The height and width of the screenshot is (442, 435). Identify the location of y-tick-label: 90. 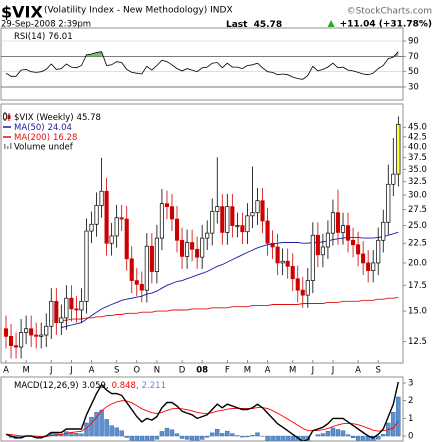
(413, 42).